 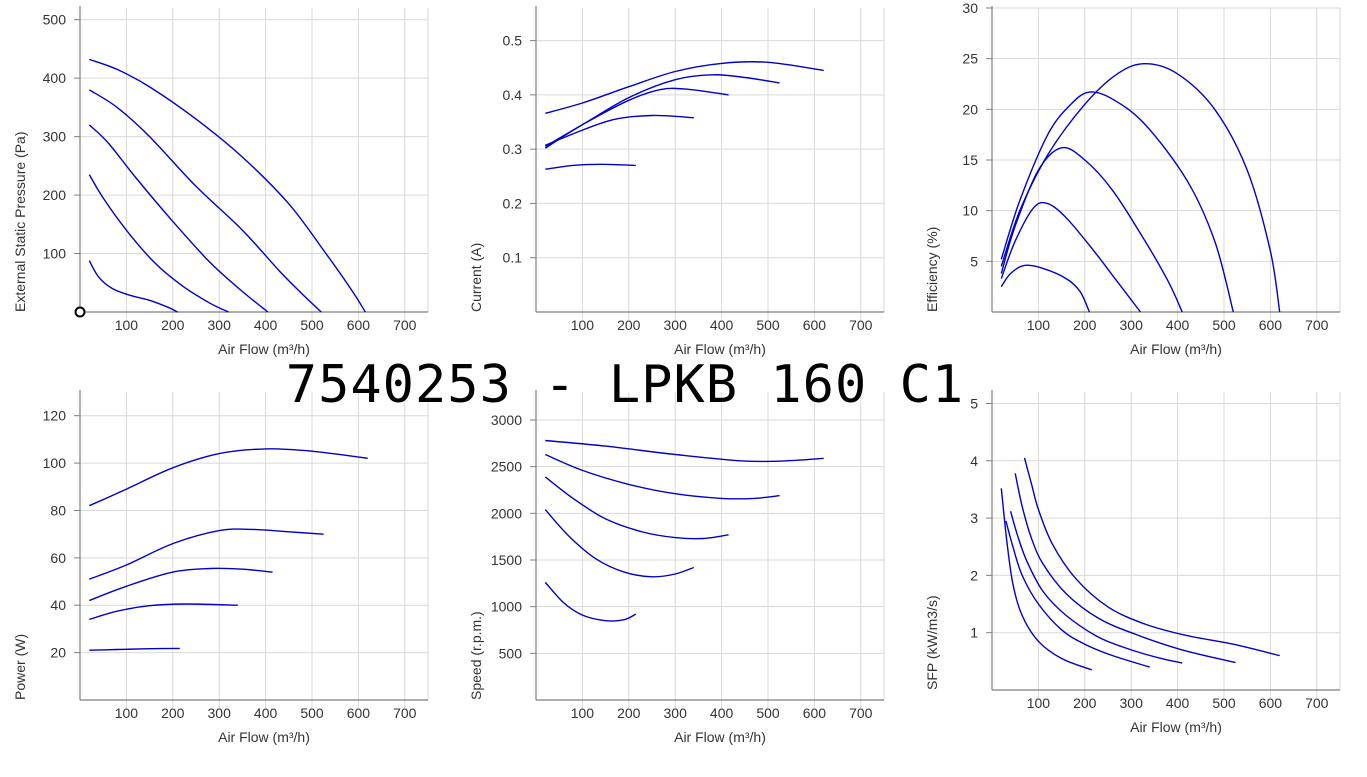 I want to click on y-tick-label: 500, so click(x=511, y=653).